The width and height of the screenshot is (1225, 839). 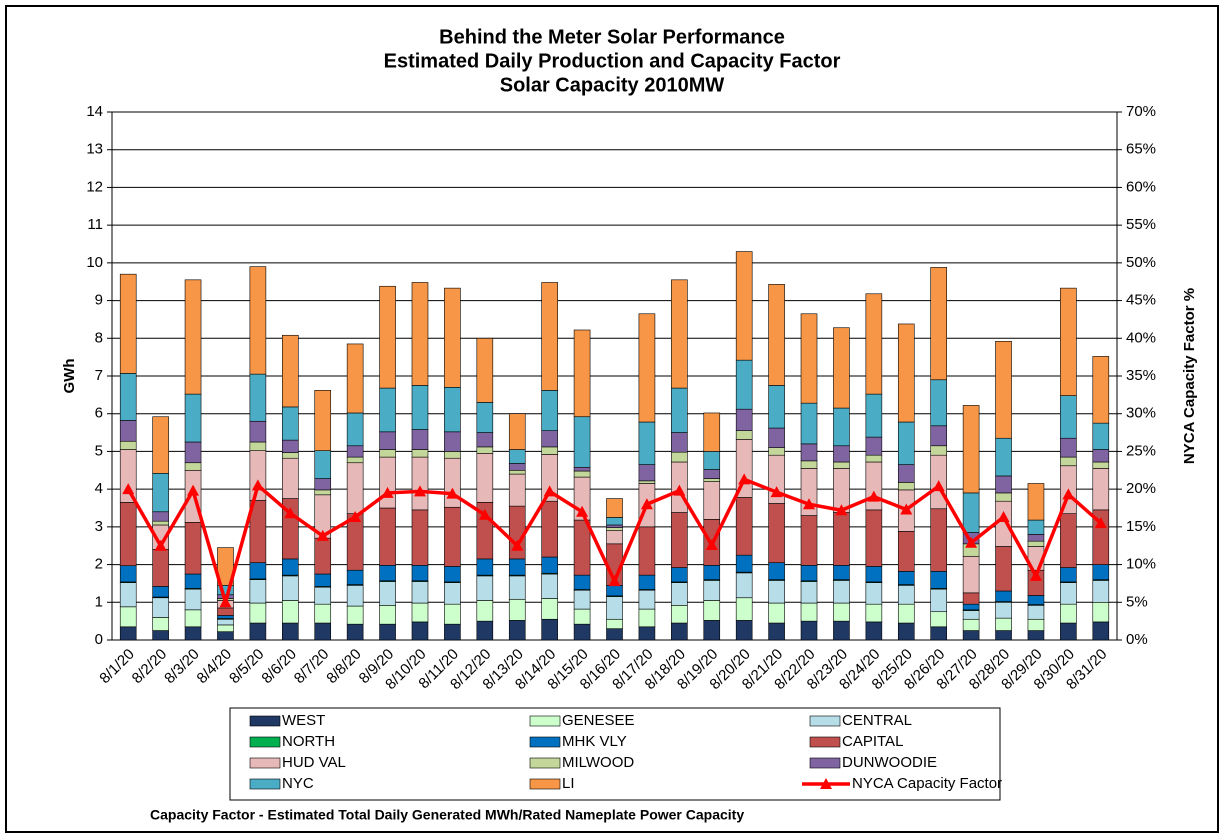 I want to click on y-tick-label: 3, so click(x=99, y=526).